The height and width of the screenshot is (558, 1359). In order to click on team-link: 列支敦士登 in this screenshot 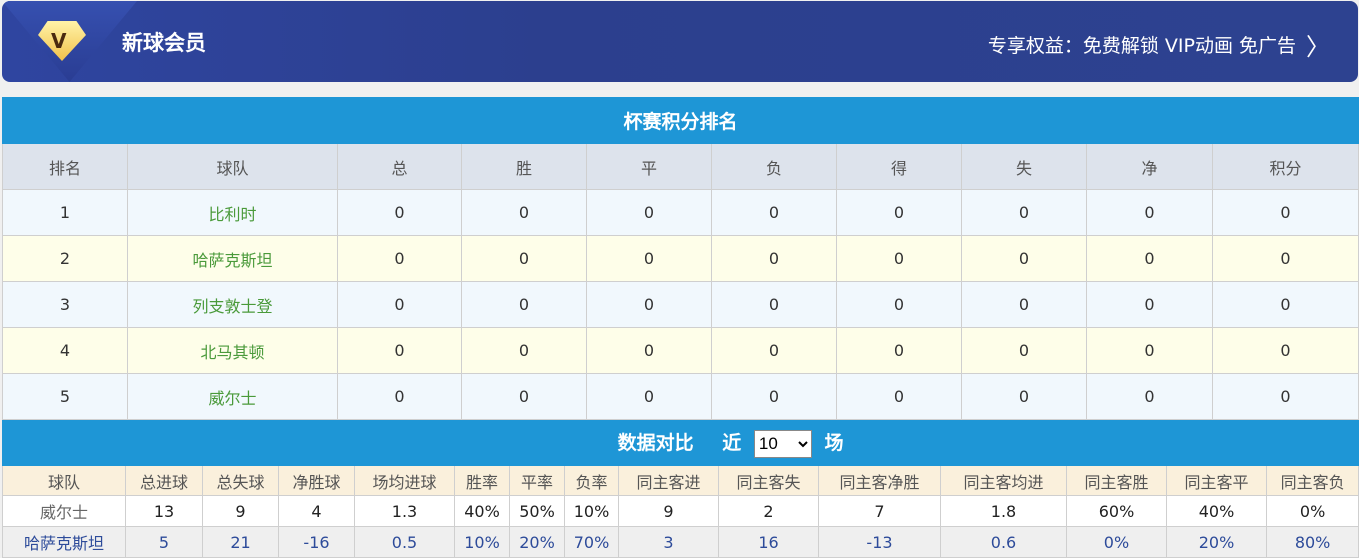, I will do `click(232, 304)`.